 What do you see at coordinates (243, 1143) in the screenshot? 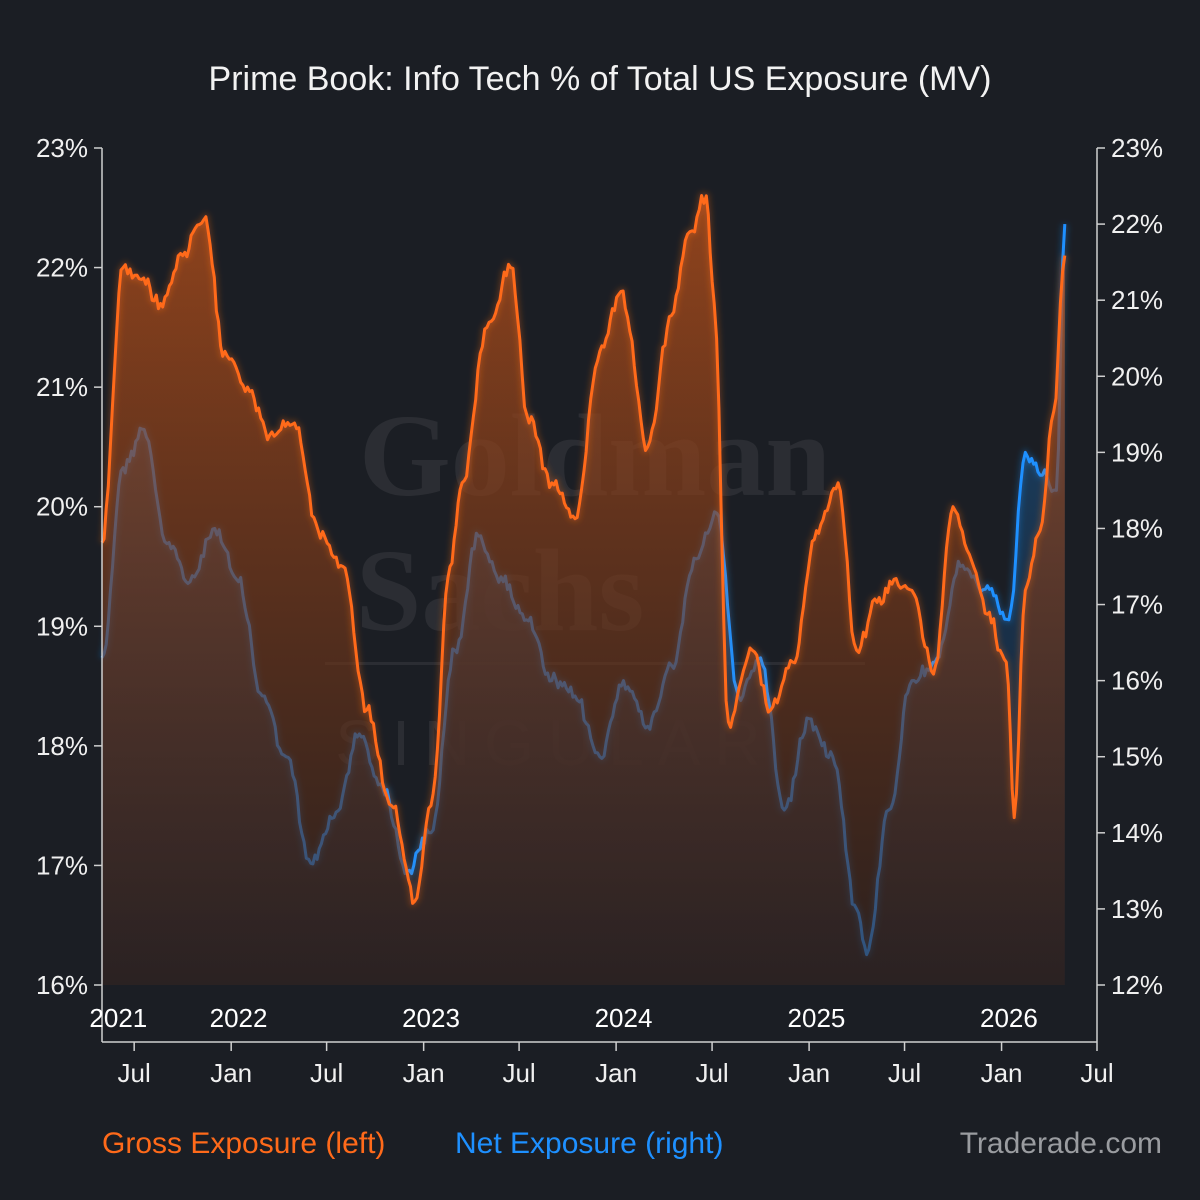
I see `legend-gross: Gross Exposure (left)` at bounding box center [243, 1143].